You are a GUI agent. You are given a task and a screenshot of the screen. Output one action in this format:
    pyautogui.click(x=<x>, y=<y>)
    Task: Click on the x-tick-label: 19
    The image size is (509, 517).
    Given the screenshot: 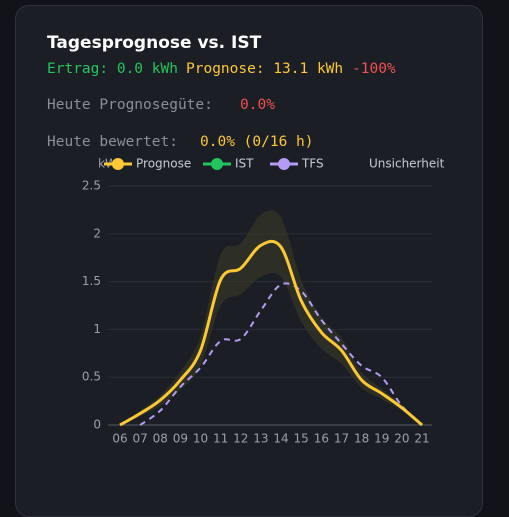 What is the action you would take?
    pyautogui.click(x=381, y=439)
    